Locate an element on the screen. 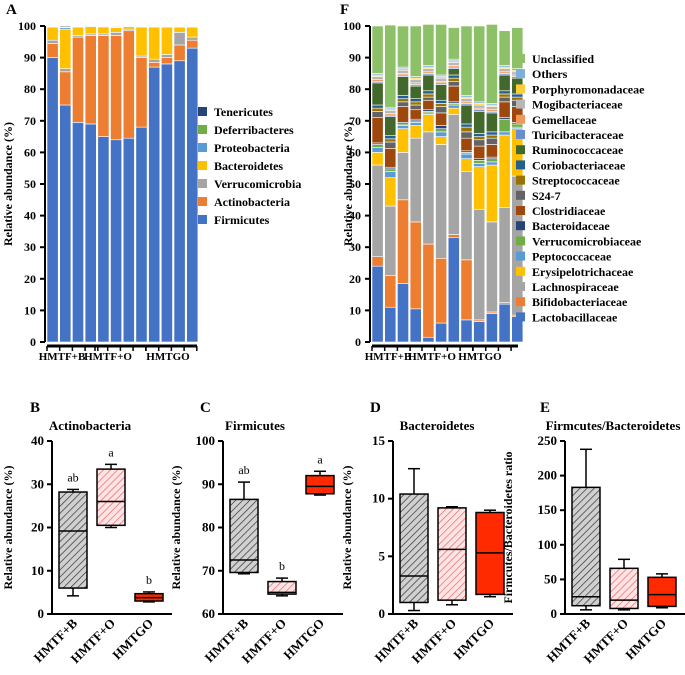 The image size is (685, 675). y-tick-label: 200 is located at coordinates (548, 475).